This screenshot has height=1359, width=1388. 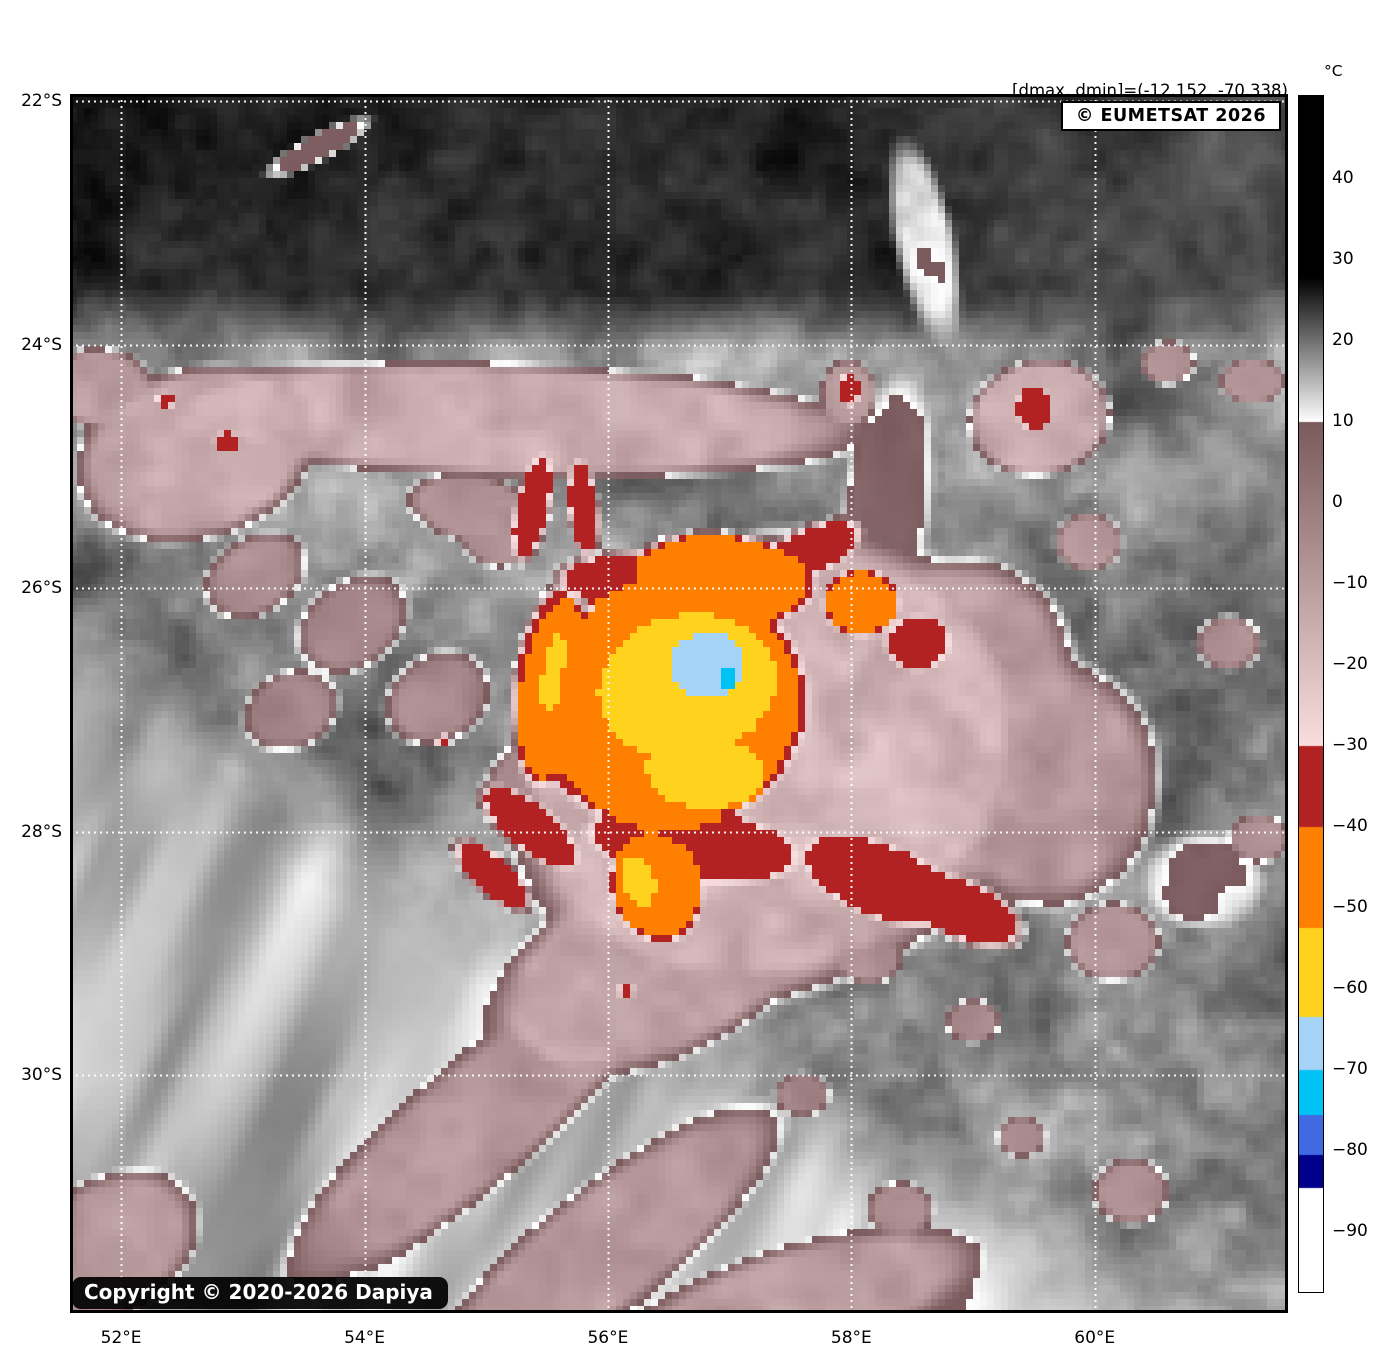 I want to click on lon-tick-label: 60°E, so click(x=1095, y=1338).